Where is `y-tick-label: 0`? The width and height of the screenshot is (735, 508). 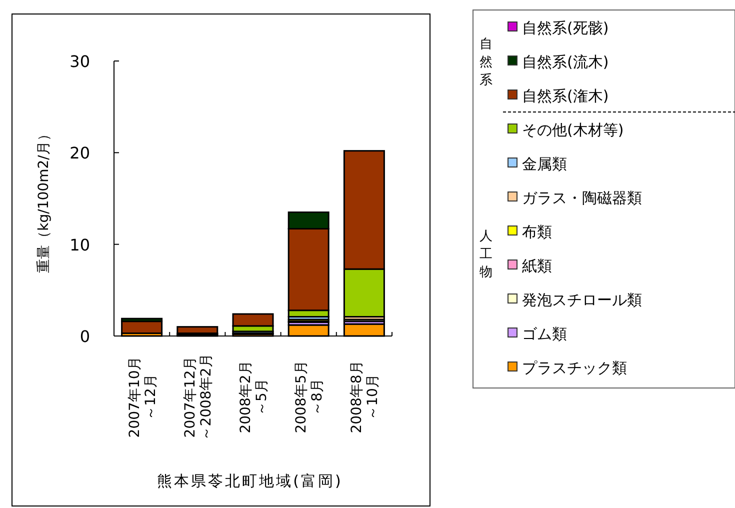
y-tick-label: 0 is located at coordinates (85, 336).